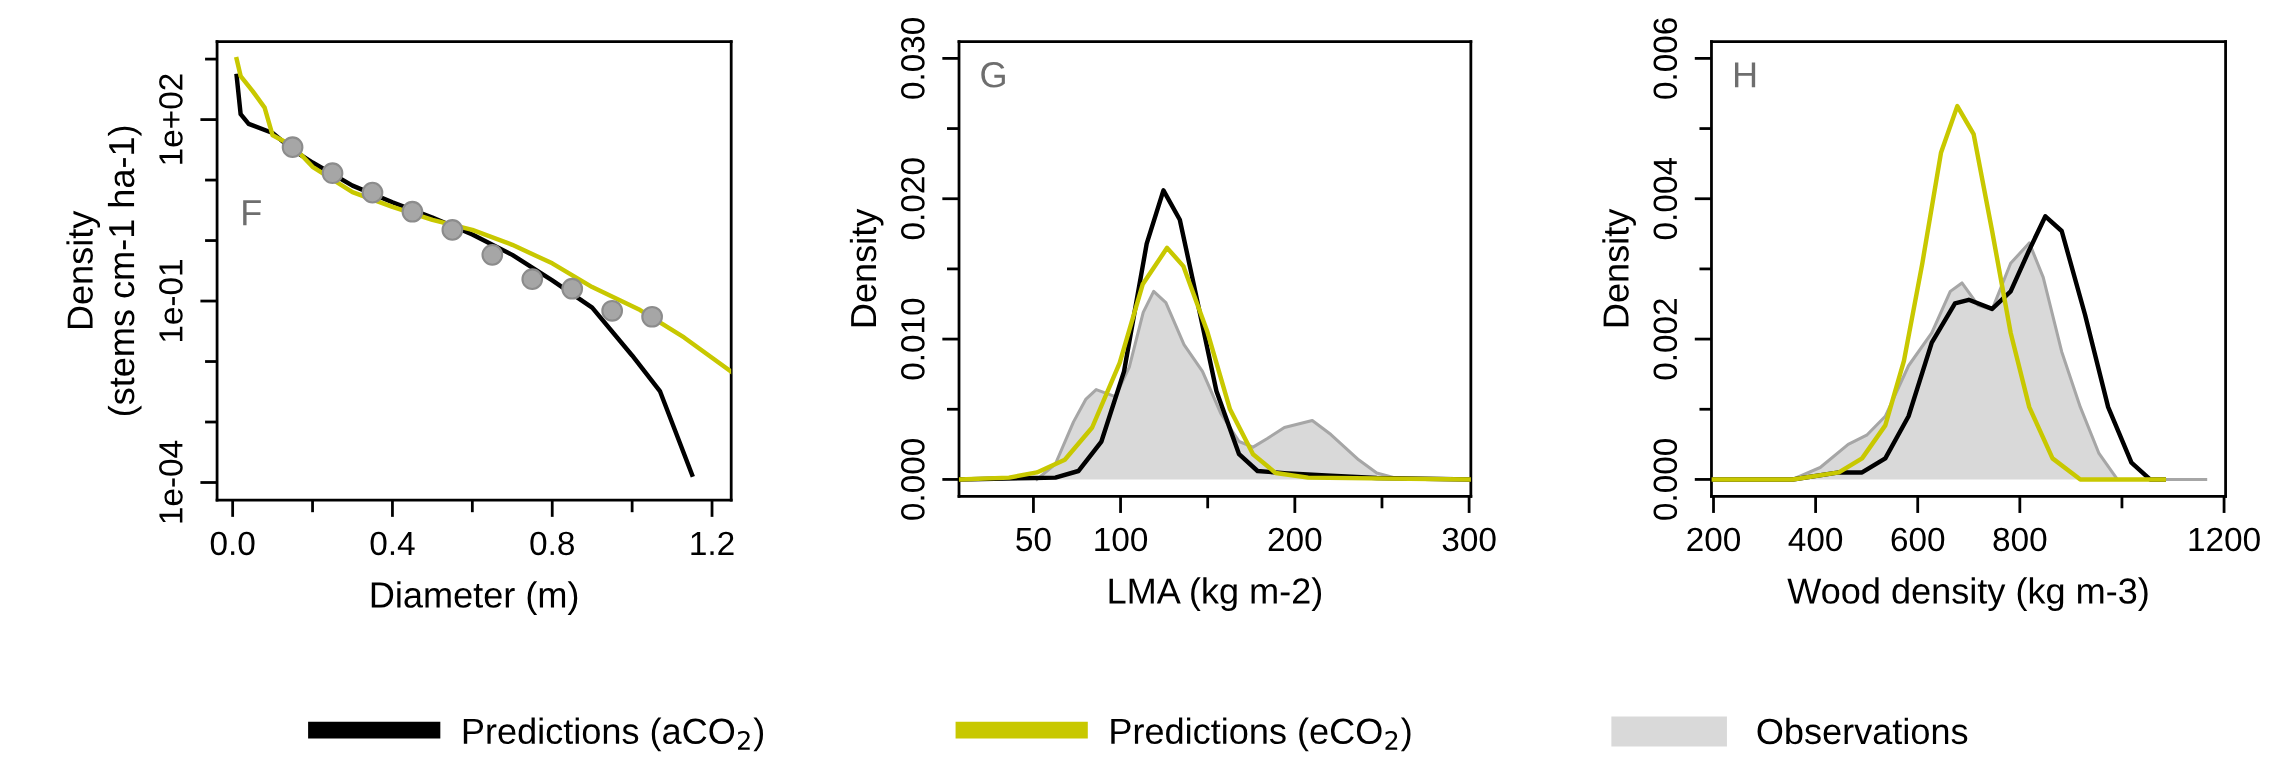 This screenshot has width=2285, height=784. What do you see at coordinates (613, 734) in the screenshot?
I see `legend-label: Predictions (aCO$_{2}$)` at bounding box center [613, 734].